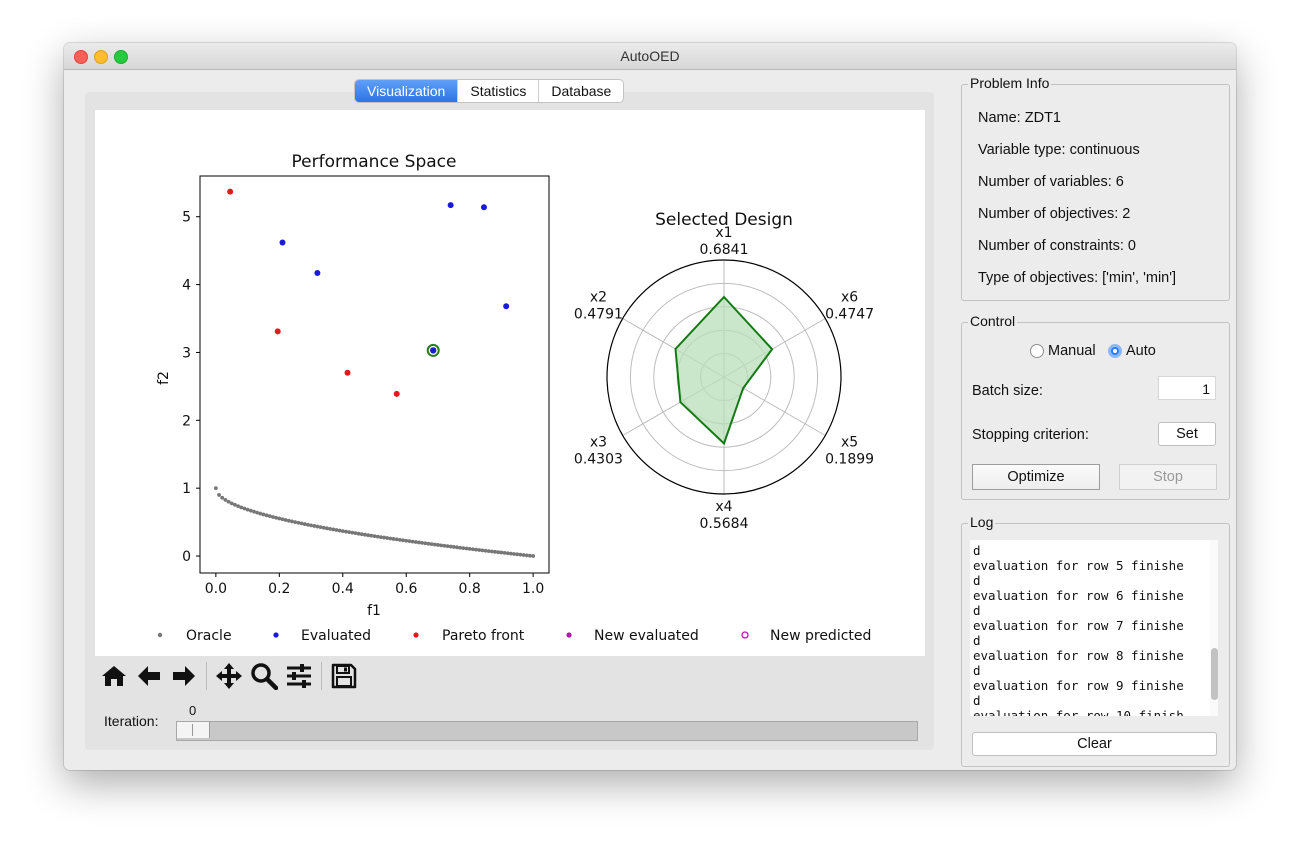 The height and width of the screenshot is (856, 1300). I want to click on legend-new-evaluated-marker, so click(569, 635).